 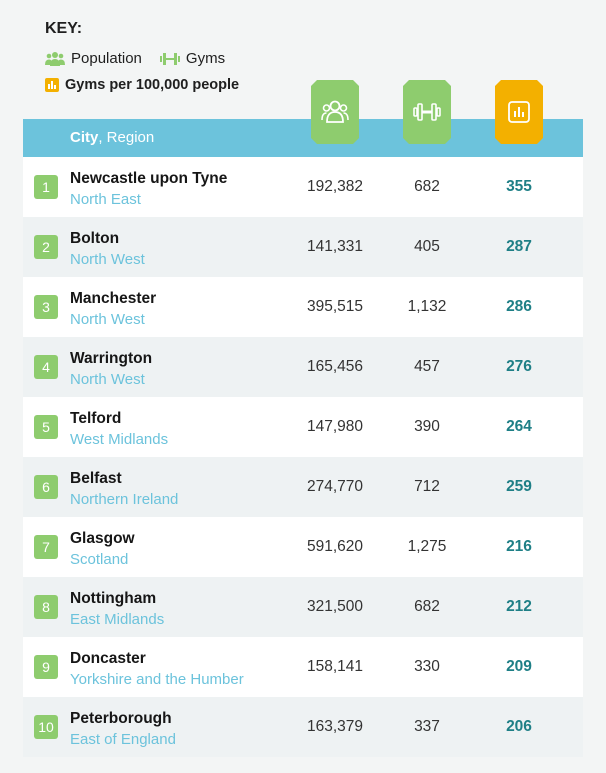 What do you see at coordinates (64, 28) in the screenshot?
I see `key-title: KEY:` at bounding box center [64, 28].